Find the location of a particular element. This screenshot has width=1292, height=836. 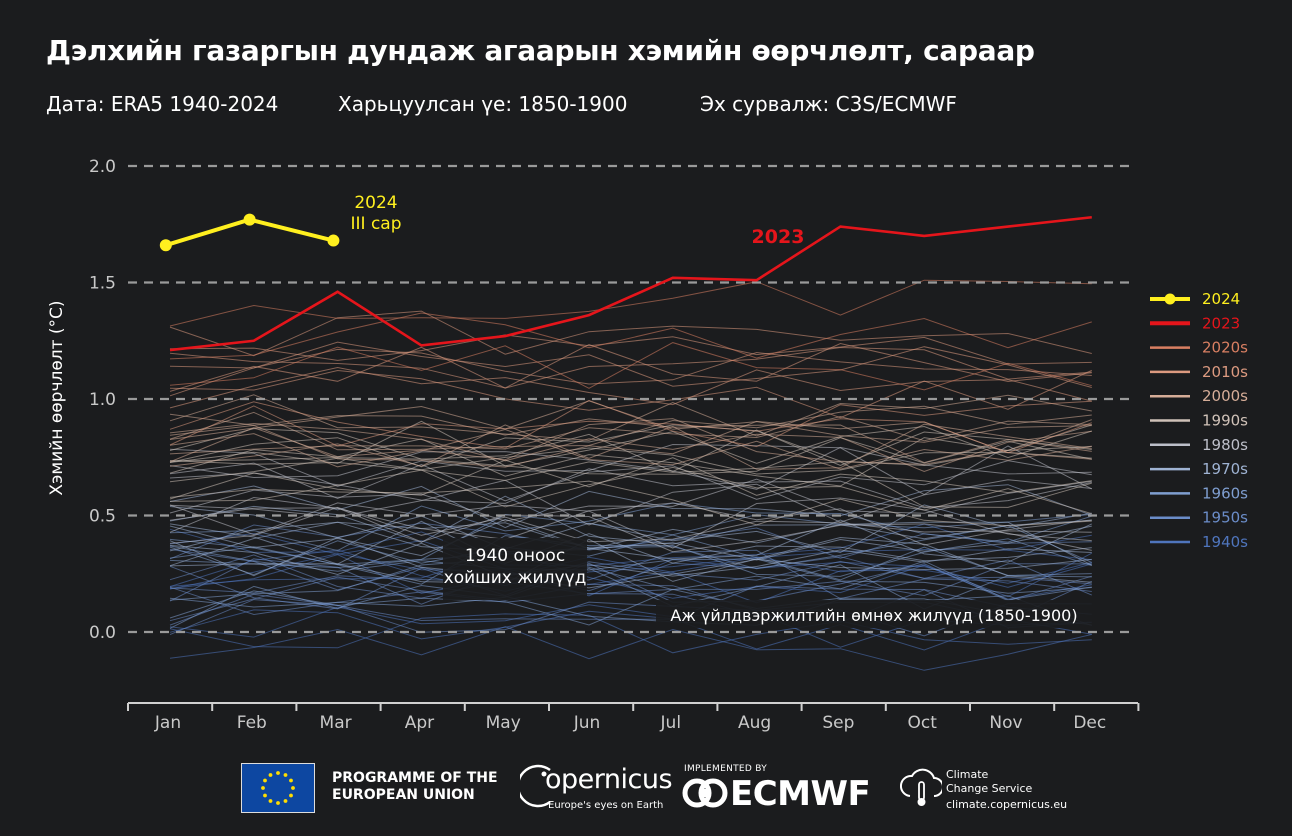

x-tick-label-sep: Sep is located at coordinates (838, 723).